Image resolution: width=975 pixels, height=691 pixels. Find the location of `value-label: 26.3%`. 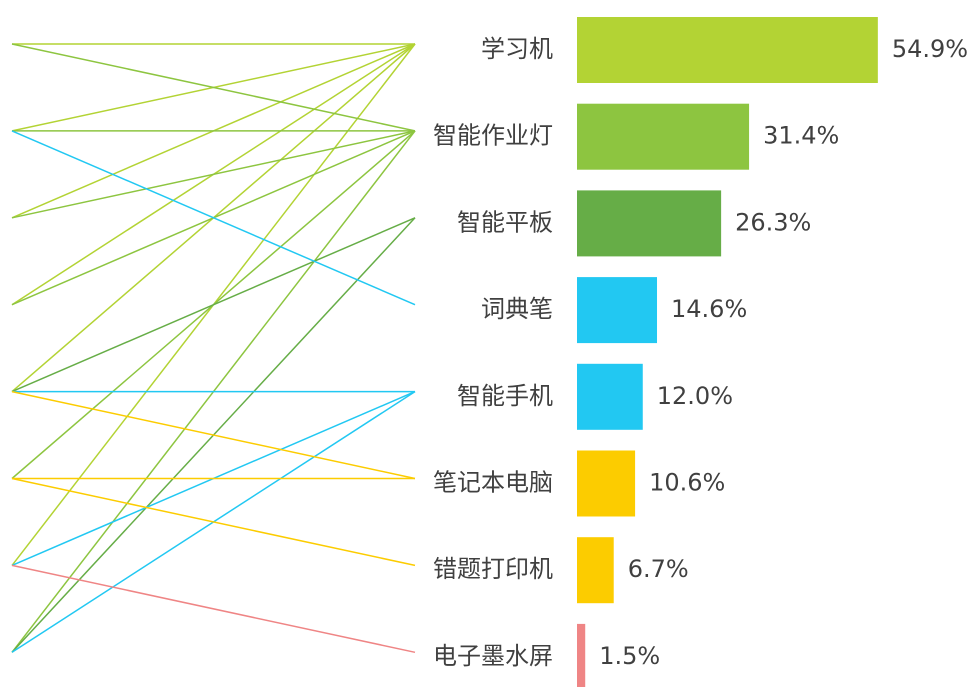

value-label: 26.3% is located at coordinates (773, 222).